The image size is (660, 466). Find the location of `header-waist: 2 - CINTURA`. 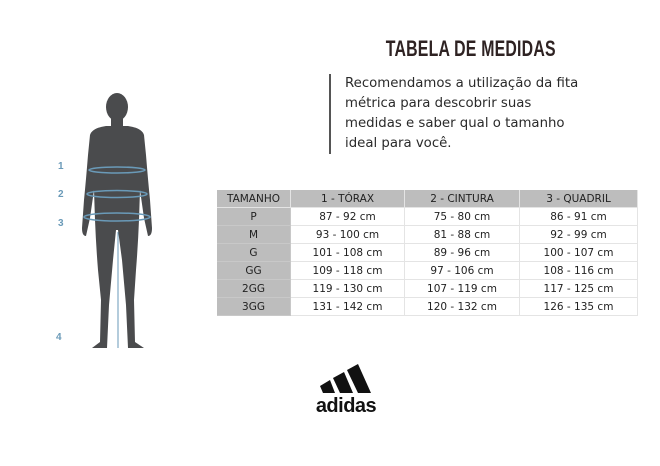

header-waist: 2 - CINTURA is located at coordinates (462, 199).